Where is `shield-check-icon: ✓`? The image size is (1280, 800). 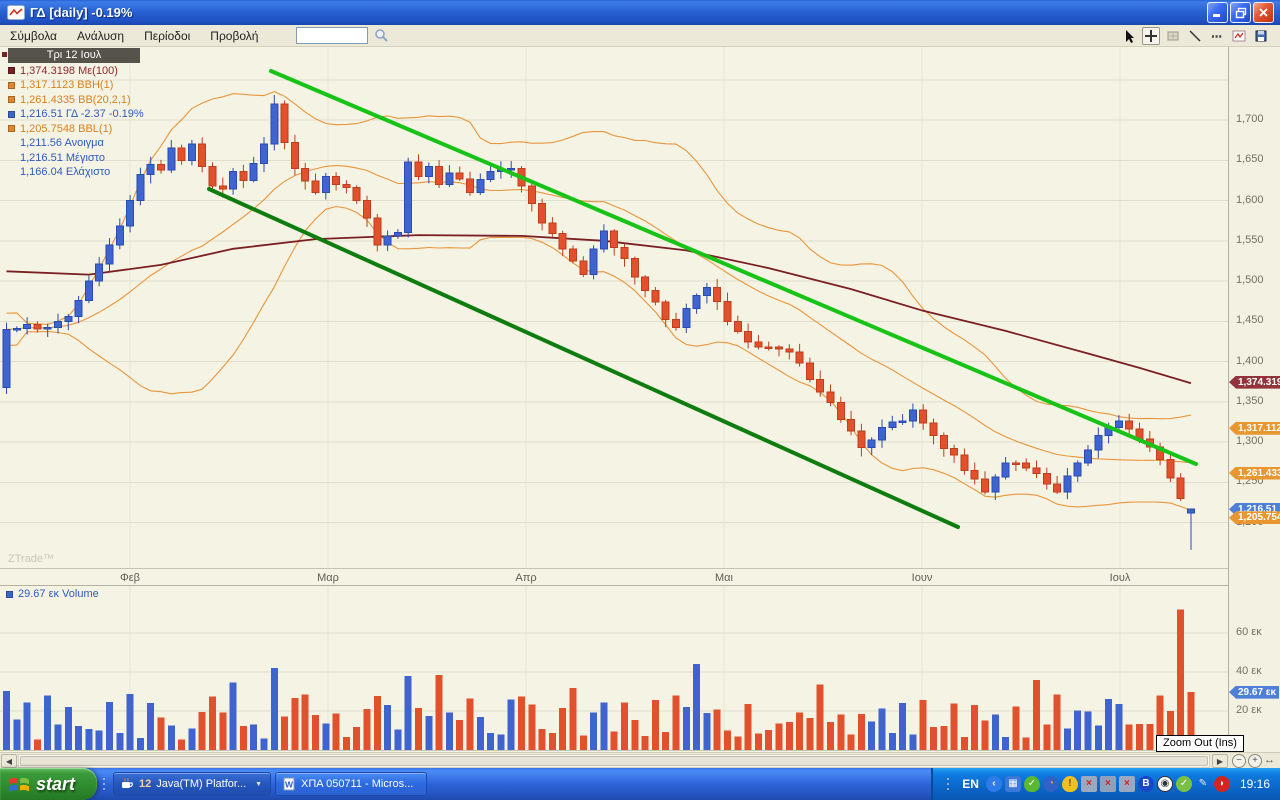
shield-check-icon: ✓ is located at coordinates (1031, 784).